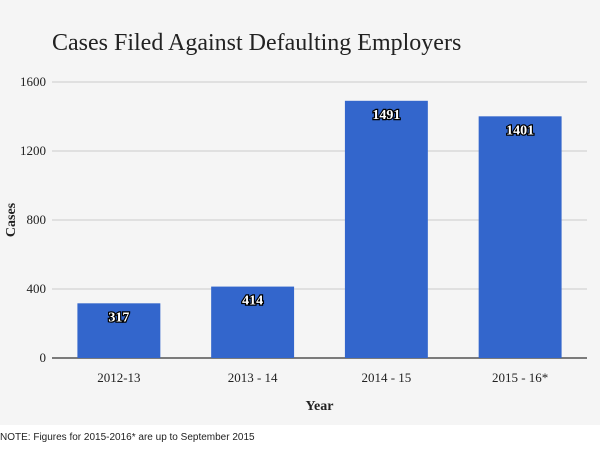 This screenshot has width=600, height=450. What do you see at coordinates (253, 377) in the screenshot?
I see `x-tick-label: 2013 - 14` at bounding box center [253, 377].